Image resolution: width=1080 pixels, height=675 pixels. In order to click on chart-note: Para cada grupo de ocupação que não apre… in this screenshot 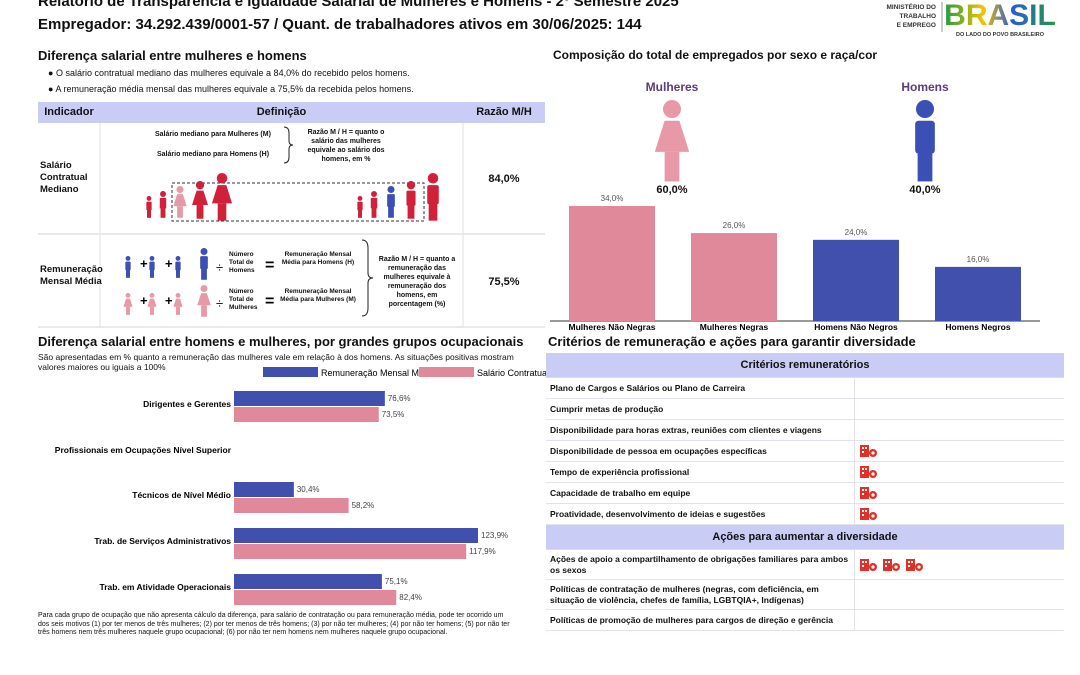, I will do `click(274, 624)`.